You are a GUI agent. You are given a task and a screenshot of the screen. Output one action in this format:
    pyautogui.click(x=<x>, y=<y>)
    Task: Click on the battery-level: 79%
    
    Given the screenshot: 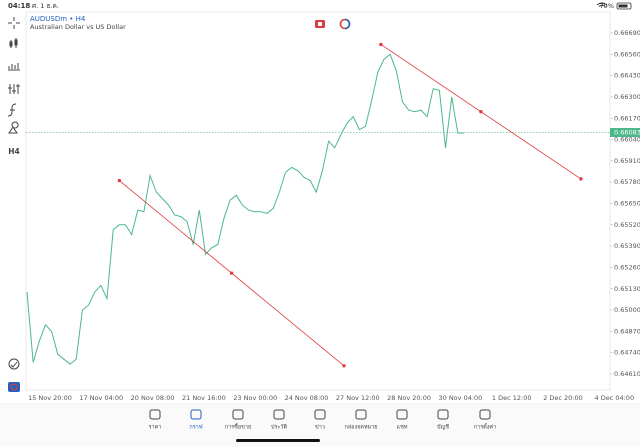 What is the action you would take?
    pyautogui.click(x=607, y=6)
    